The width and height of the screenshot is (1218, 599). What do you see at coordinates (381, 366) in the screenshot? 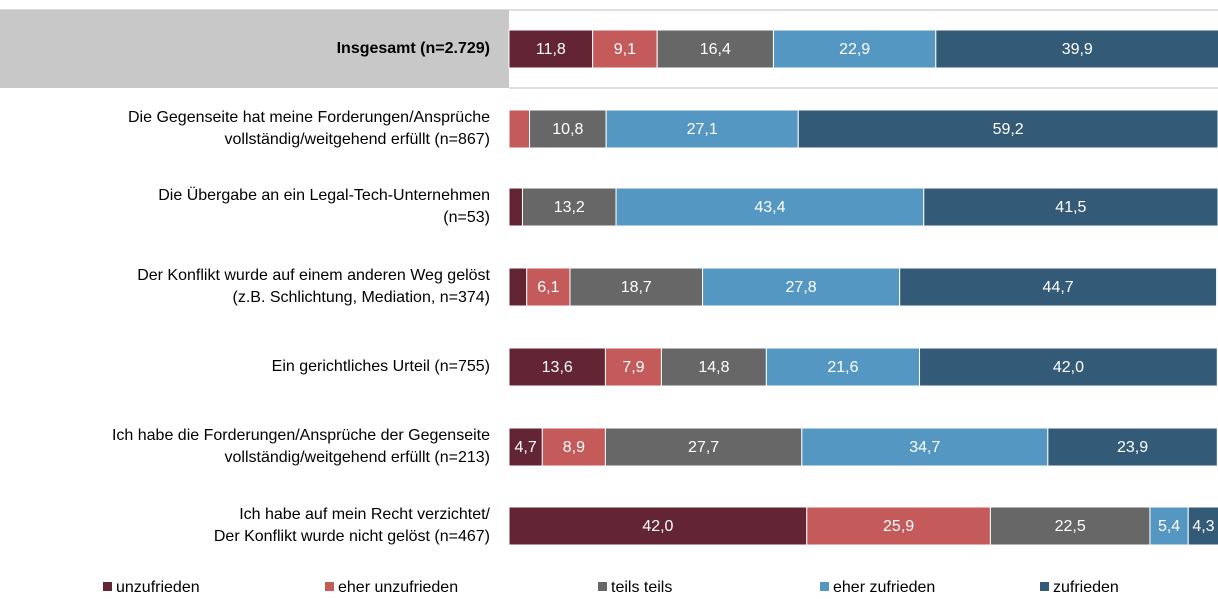
I see `category-label: Ein gerichtliches Urteil (n=755)` at bounding box center [381, 366].